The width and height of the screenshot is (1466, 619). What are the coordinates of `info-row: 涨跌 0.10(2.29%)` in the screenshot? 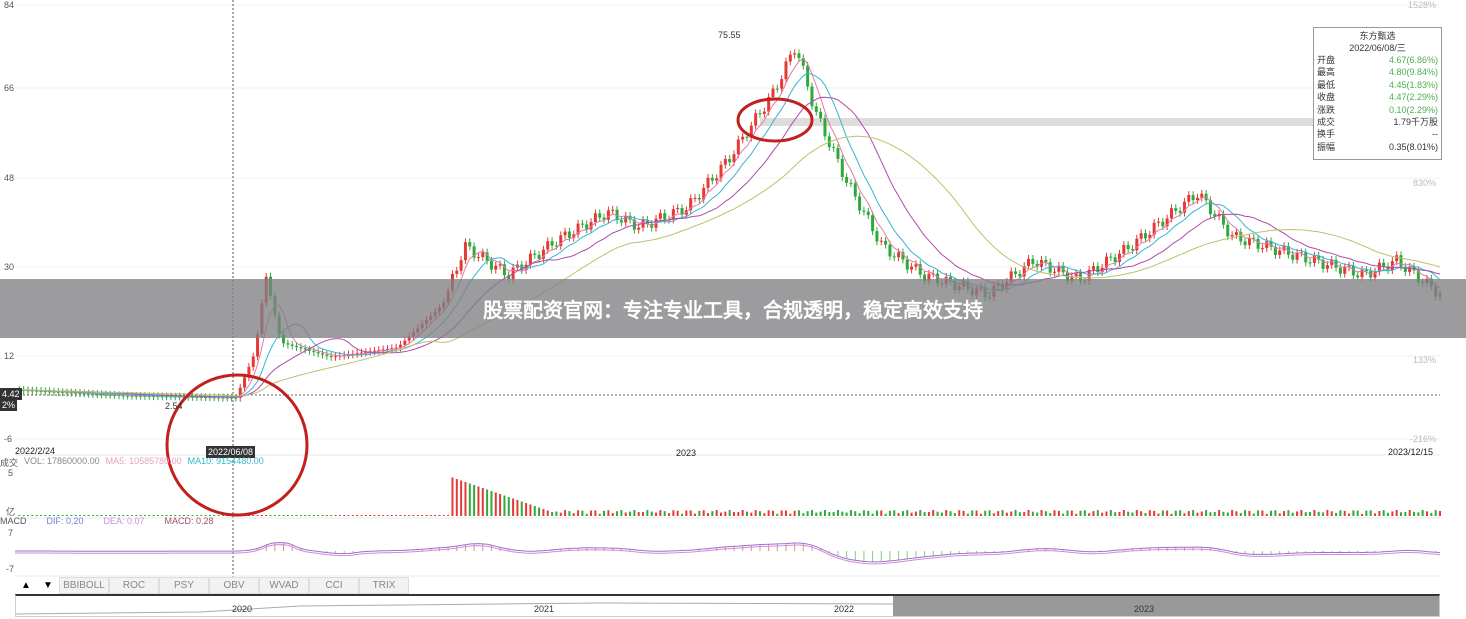 It's located at (1377, 110).